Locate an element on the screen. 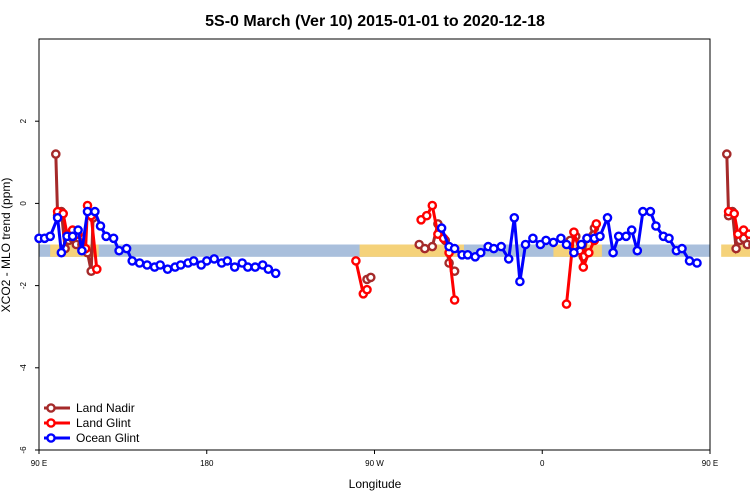 Image resolution: width=750 pixels, height=500 pixels. series-ocean-glint is located at coordinates (368, 246).